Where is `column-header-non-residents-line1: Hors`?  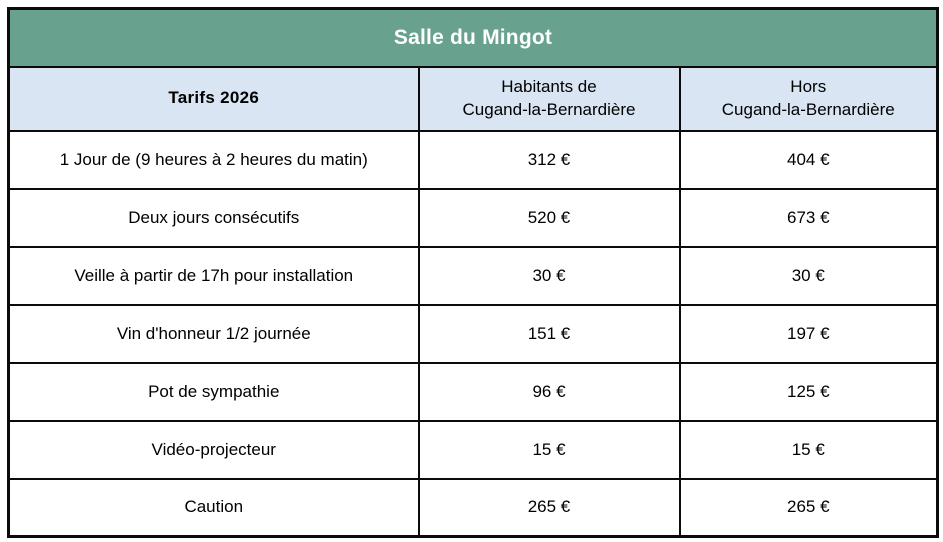 column-header-non-residents-line1: Hors is located at coordinates (808, 86).